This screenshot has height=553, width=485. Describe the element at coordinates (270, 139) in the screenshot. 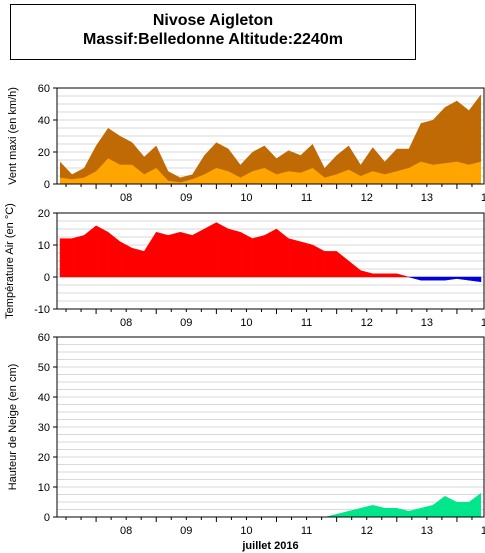

I see `wind-max-area` at that location.